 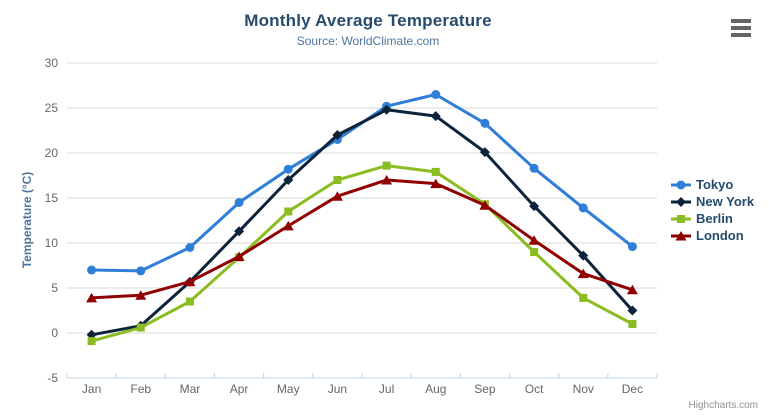 What do you see at coordinates (52, 243) in the screenshot?
I see `y-tick-label: 10` at bounding box center [52, 243].